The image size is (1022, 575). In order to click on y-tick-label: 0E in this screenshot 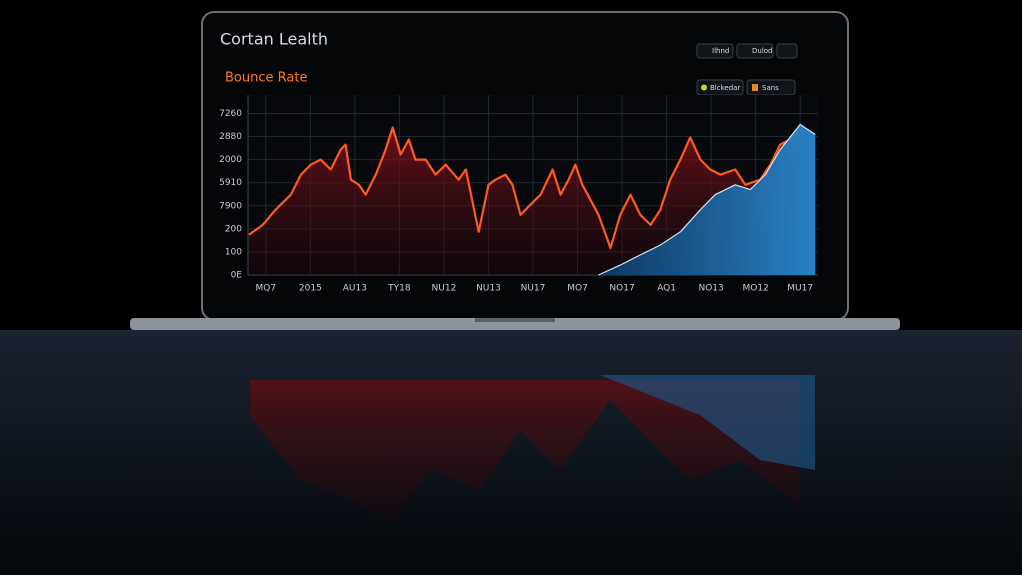, I will do `click(237, 276)`.